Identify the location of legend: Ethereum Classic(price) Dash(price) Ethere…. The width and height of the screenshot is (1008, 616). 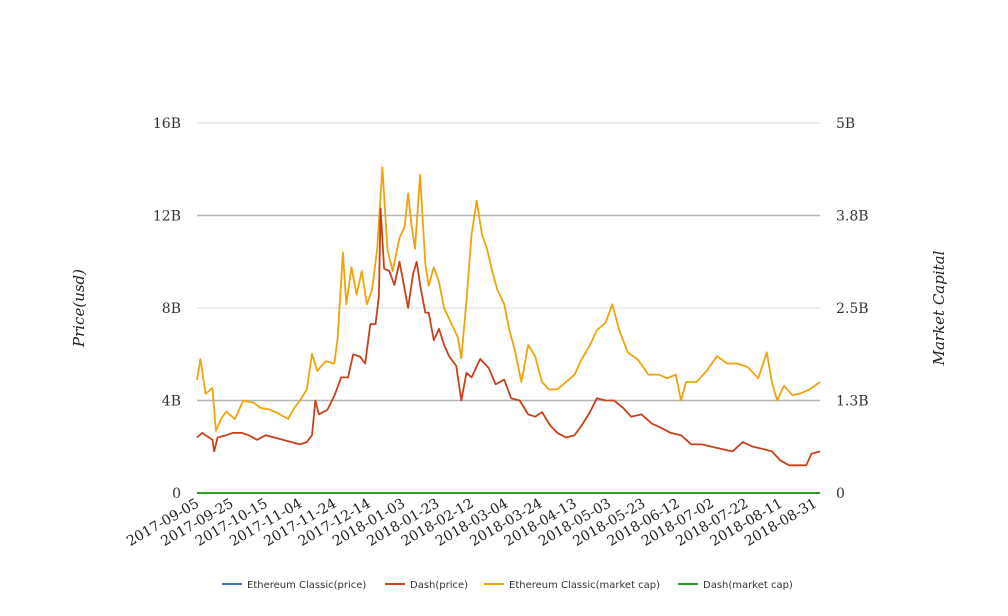
(507, 585).